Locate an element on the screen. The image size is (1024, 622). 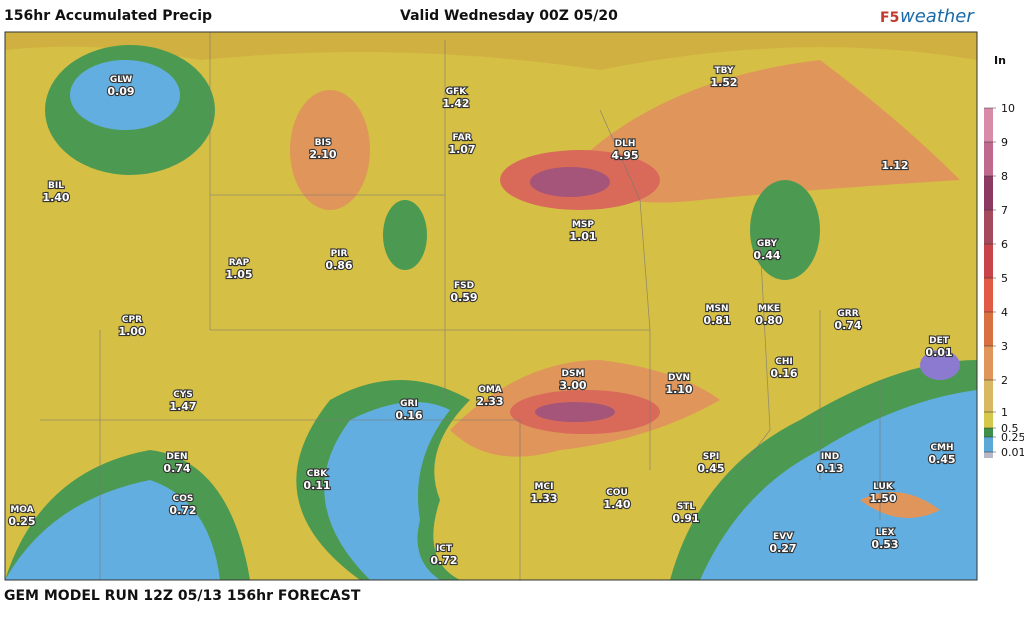
station-code: DET is located at coordinates (939, 341).